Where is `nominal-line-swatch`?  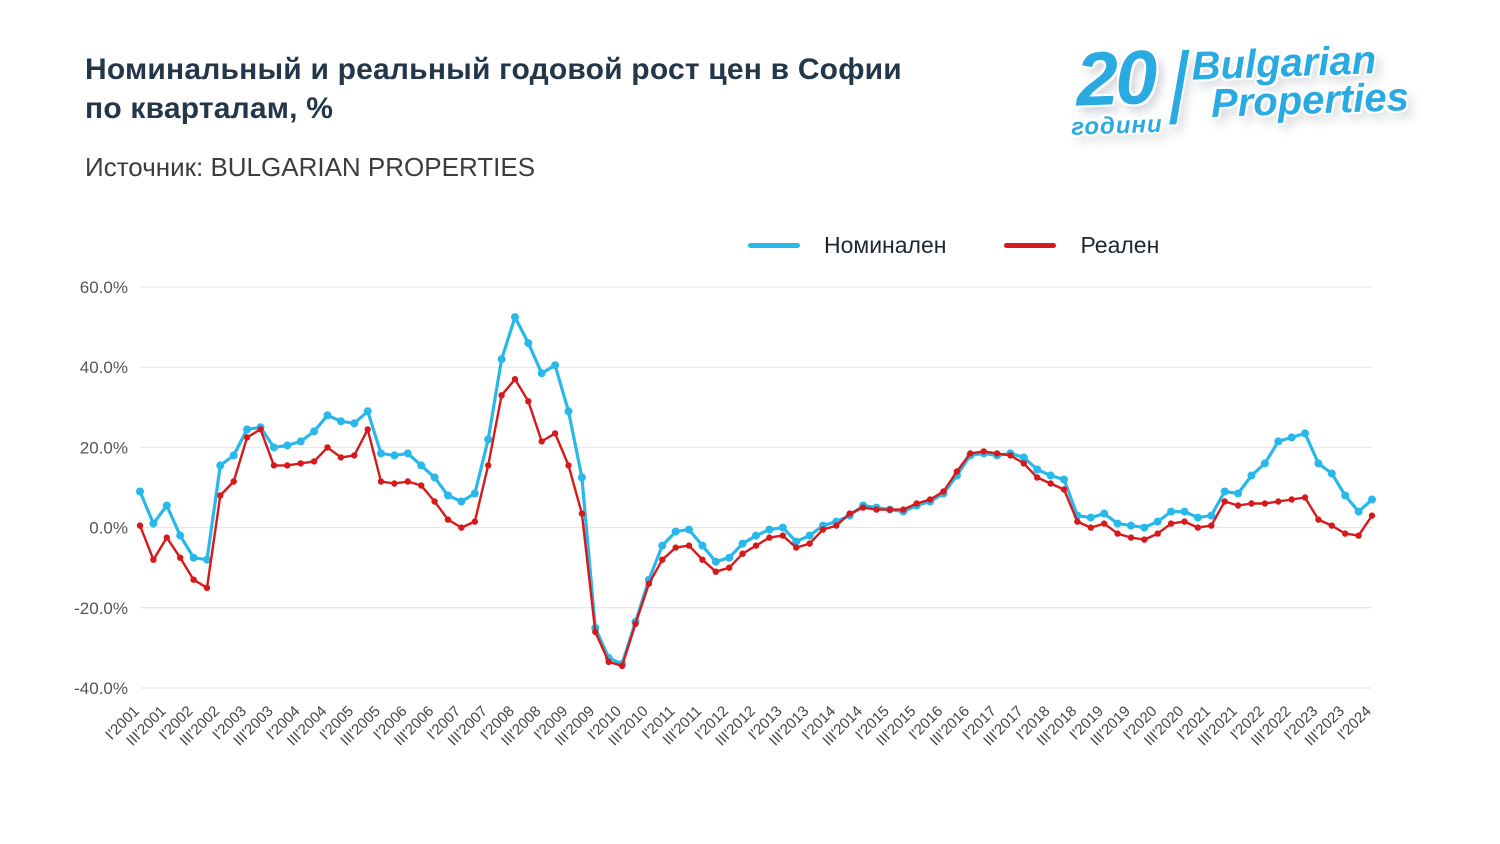 nominal-line-swatch is located at coordinates (774, 245).